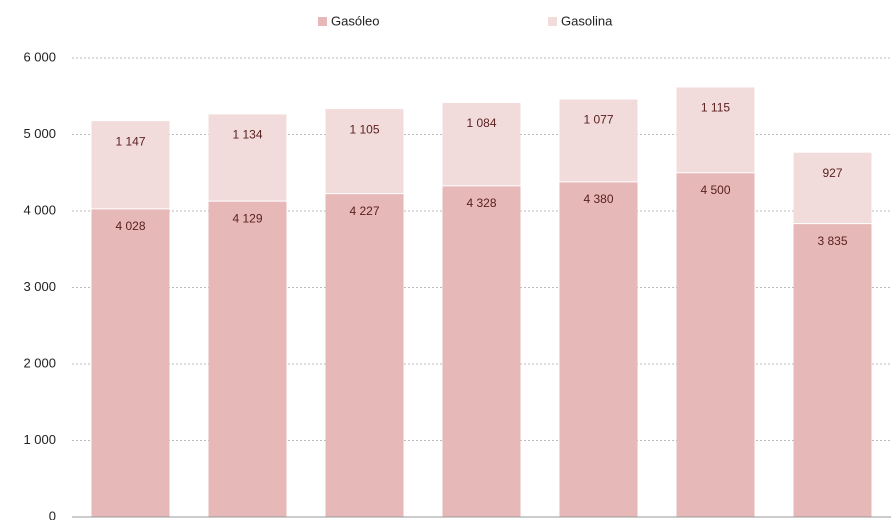 This screenshot has width=891, height=520. What do you see at coordinates (39, 133) in the screenshot?
I see `y-tick-label: 5 000` at bounding box center [39, 133].